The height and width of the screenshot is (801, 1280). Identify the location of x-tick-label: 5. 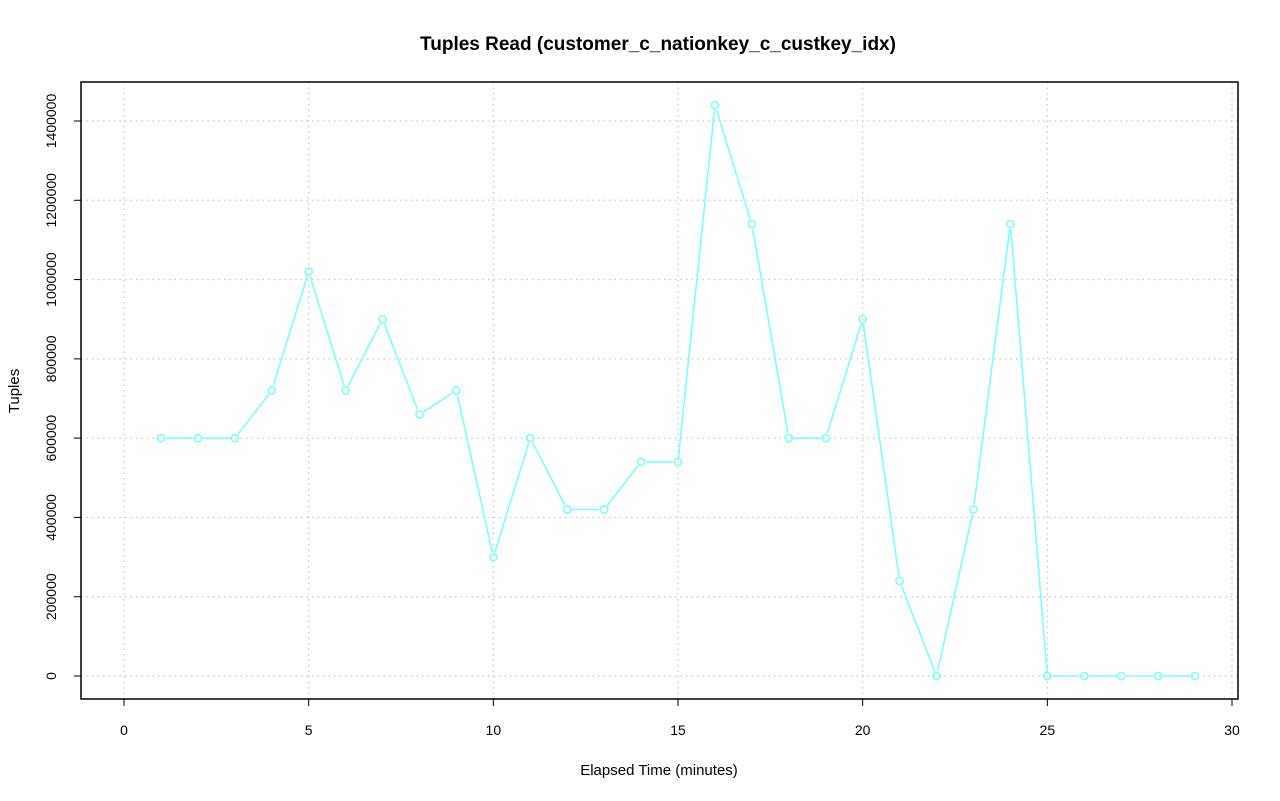
(309, 730).